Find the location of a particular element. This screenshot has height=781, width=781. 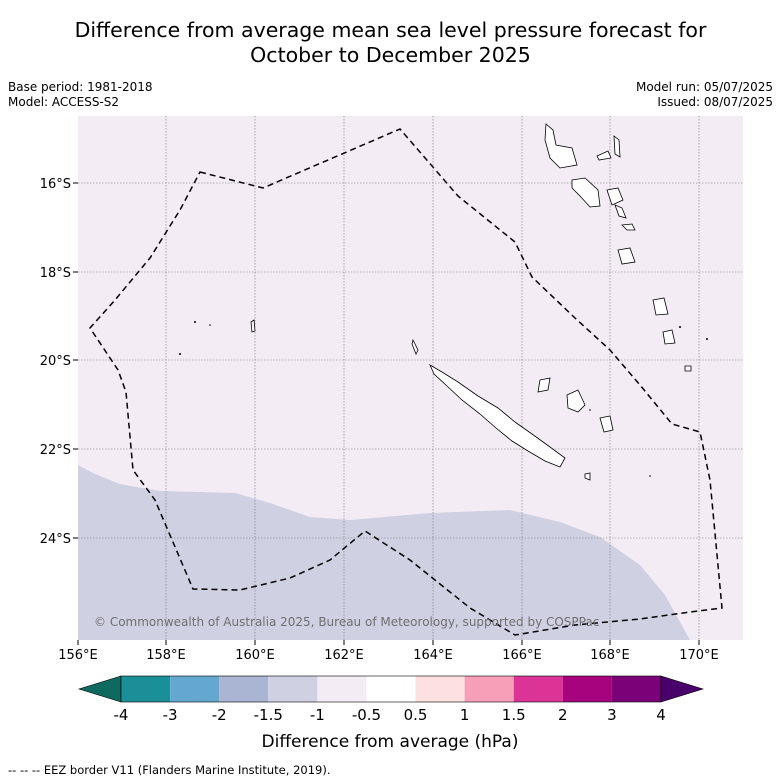

colorbar-label: Difference from average (hPa) is located at coordinates (390, 742).